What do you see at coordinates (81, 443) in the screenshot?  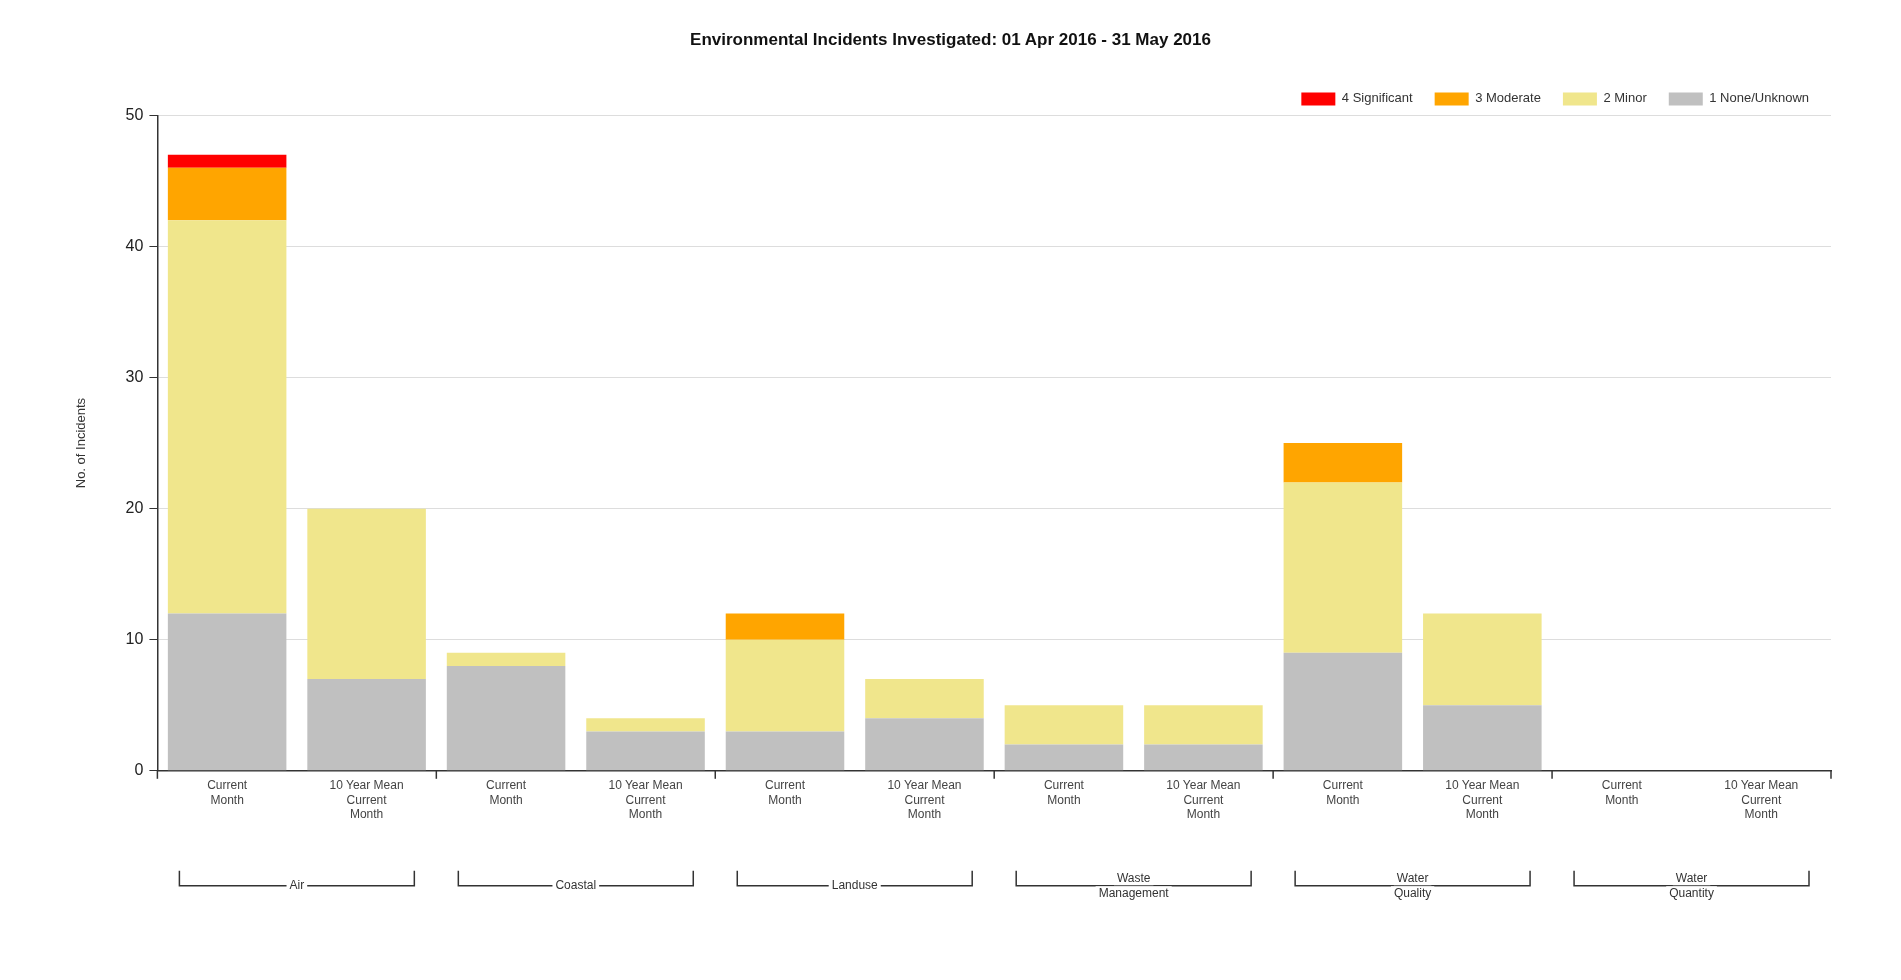 I see `y-axis-title: No. of Incidents` at bounding box center [81, 443].